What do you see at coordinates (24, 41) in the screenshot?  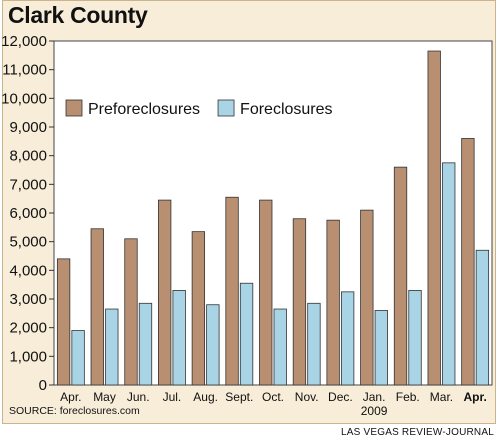 I see `y-tick-label: 12,000` at bounding box center [24, 41].